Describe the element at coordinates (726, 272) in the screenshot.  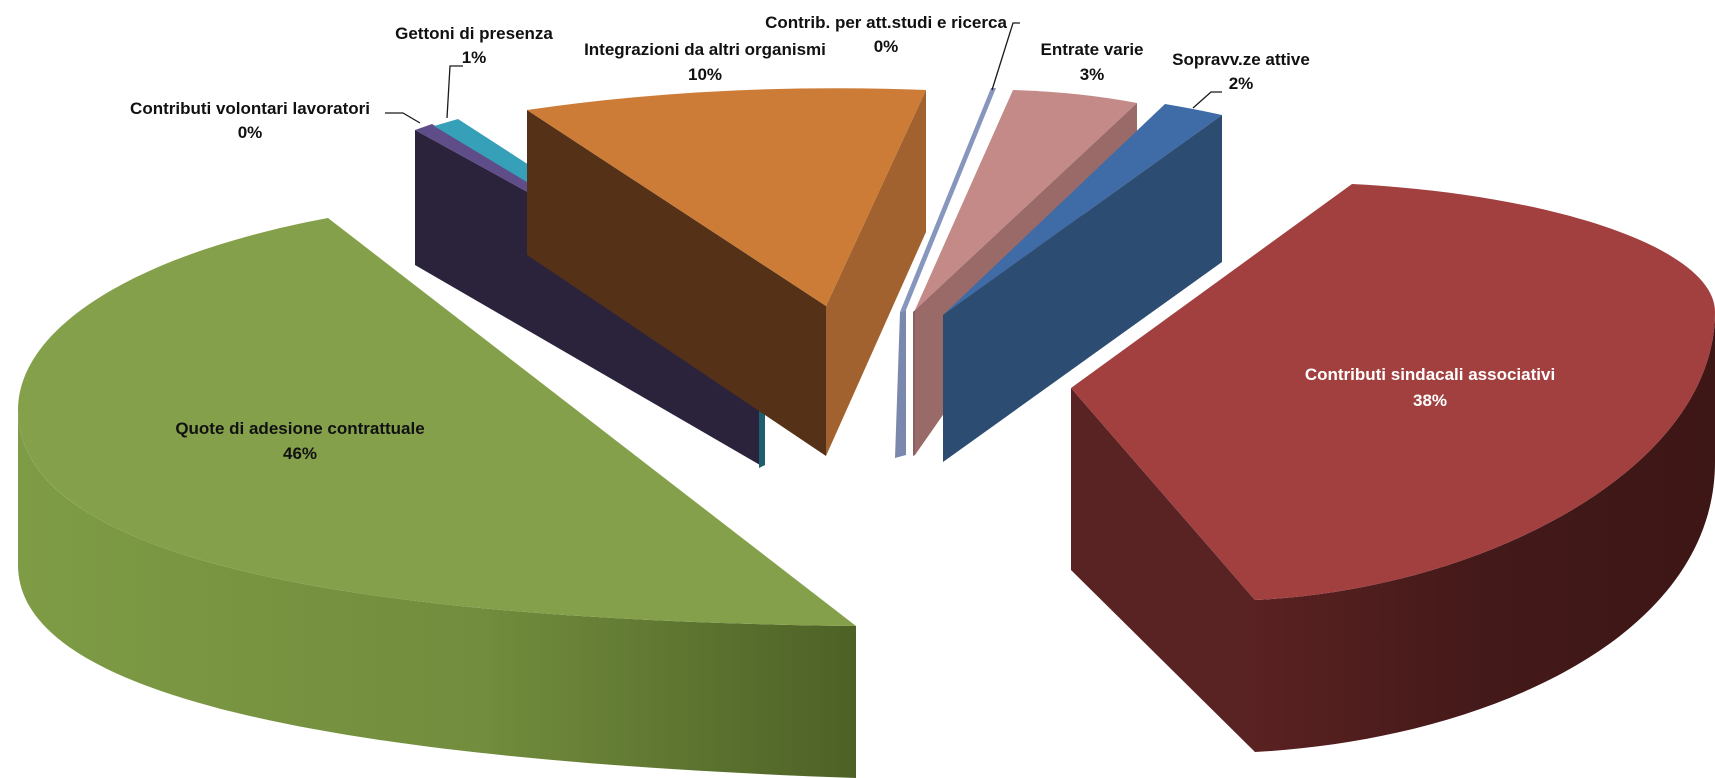
I see `pie-slice-integrazioni` at that location.